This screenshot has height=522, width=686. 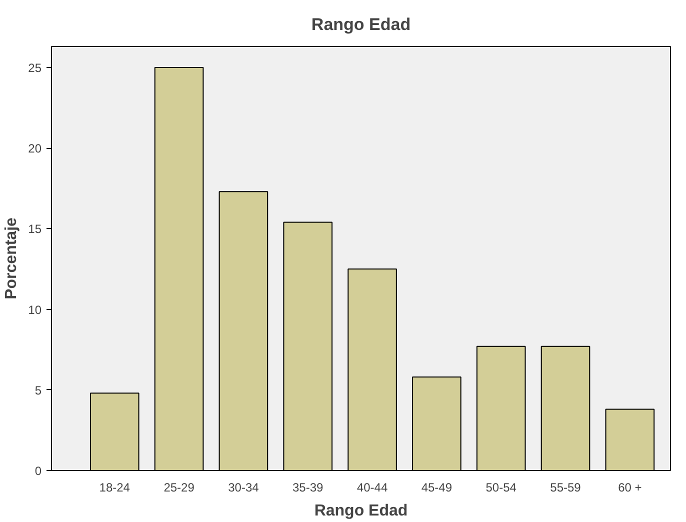 I want to click on y-tick-label: 15, so click(x=35, y=229).